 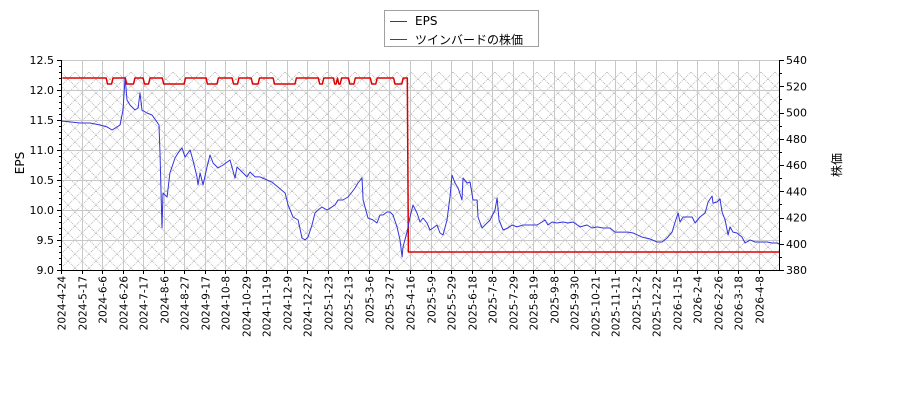 What do you see at coordinates (268, 306) in the screenshot?
I see `x-tick-label: 2024-11-19` at bounding box center [268, 306].